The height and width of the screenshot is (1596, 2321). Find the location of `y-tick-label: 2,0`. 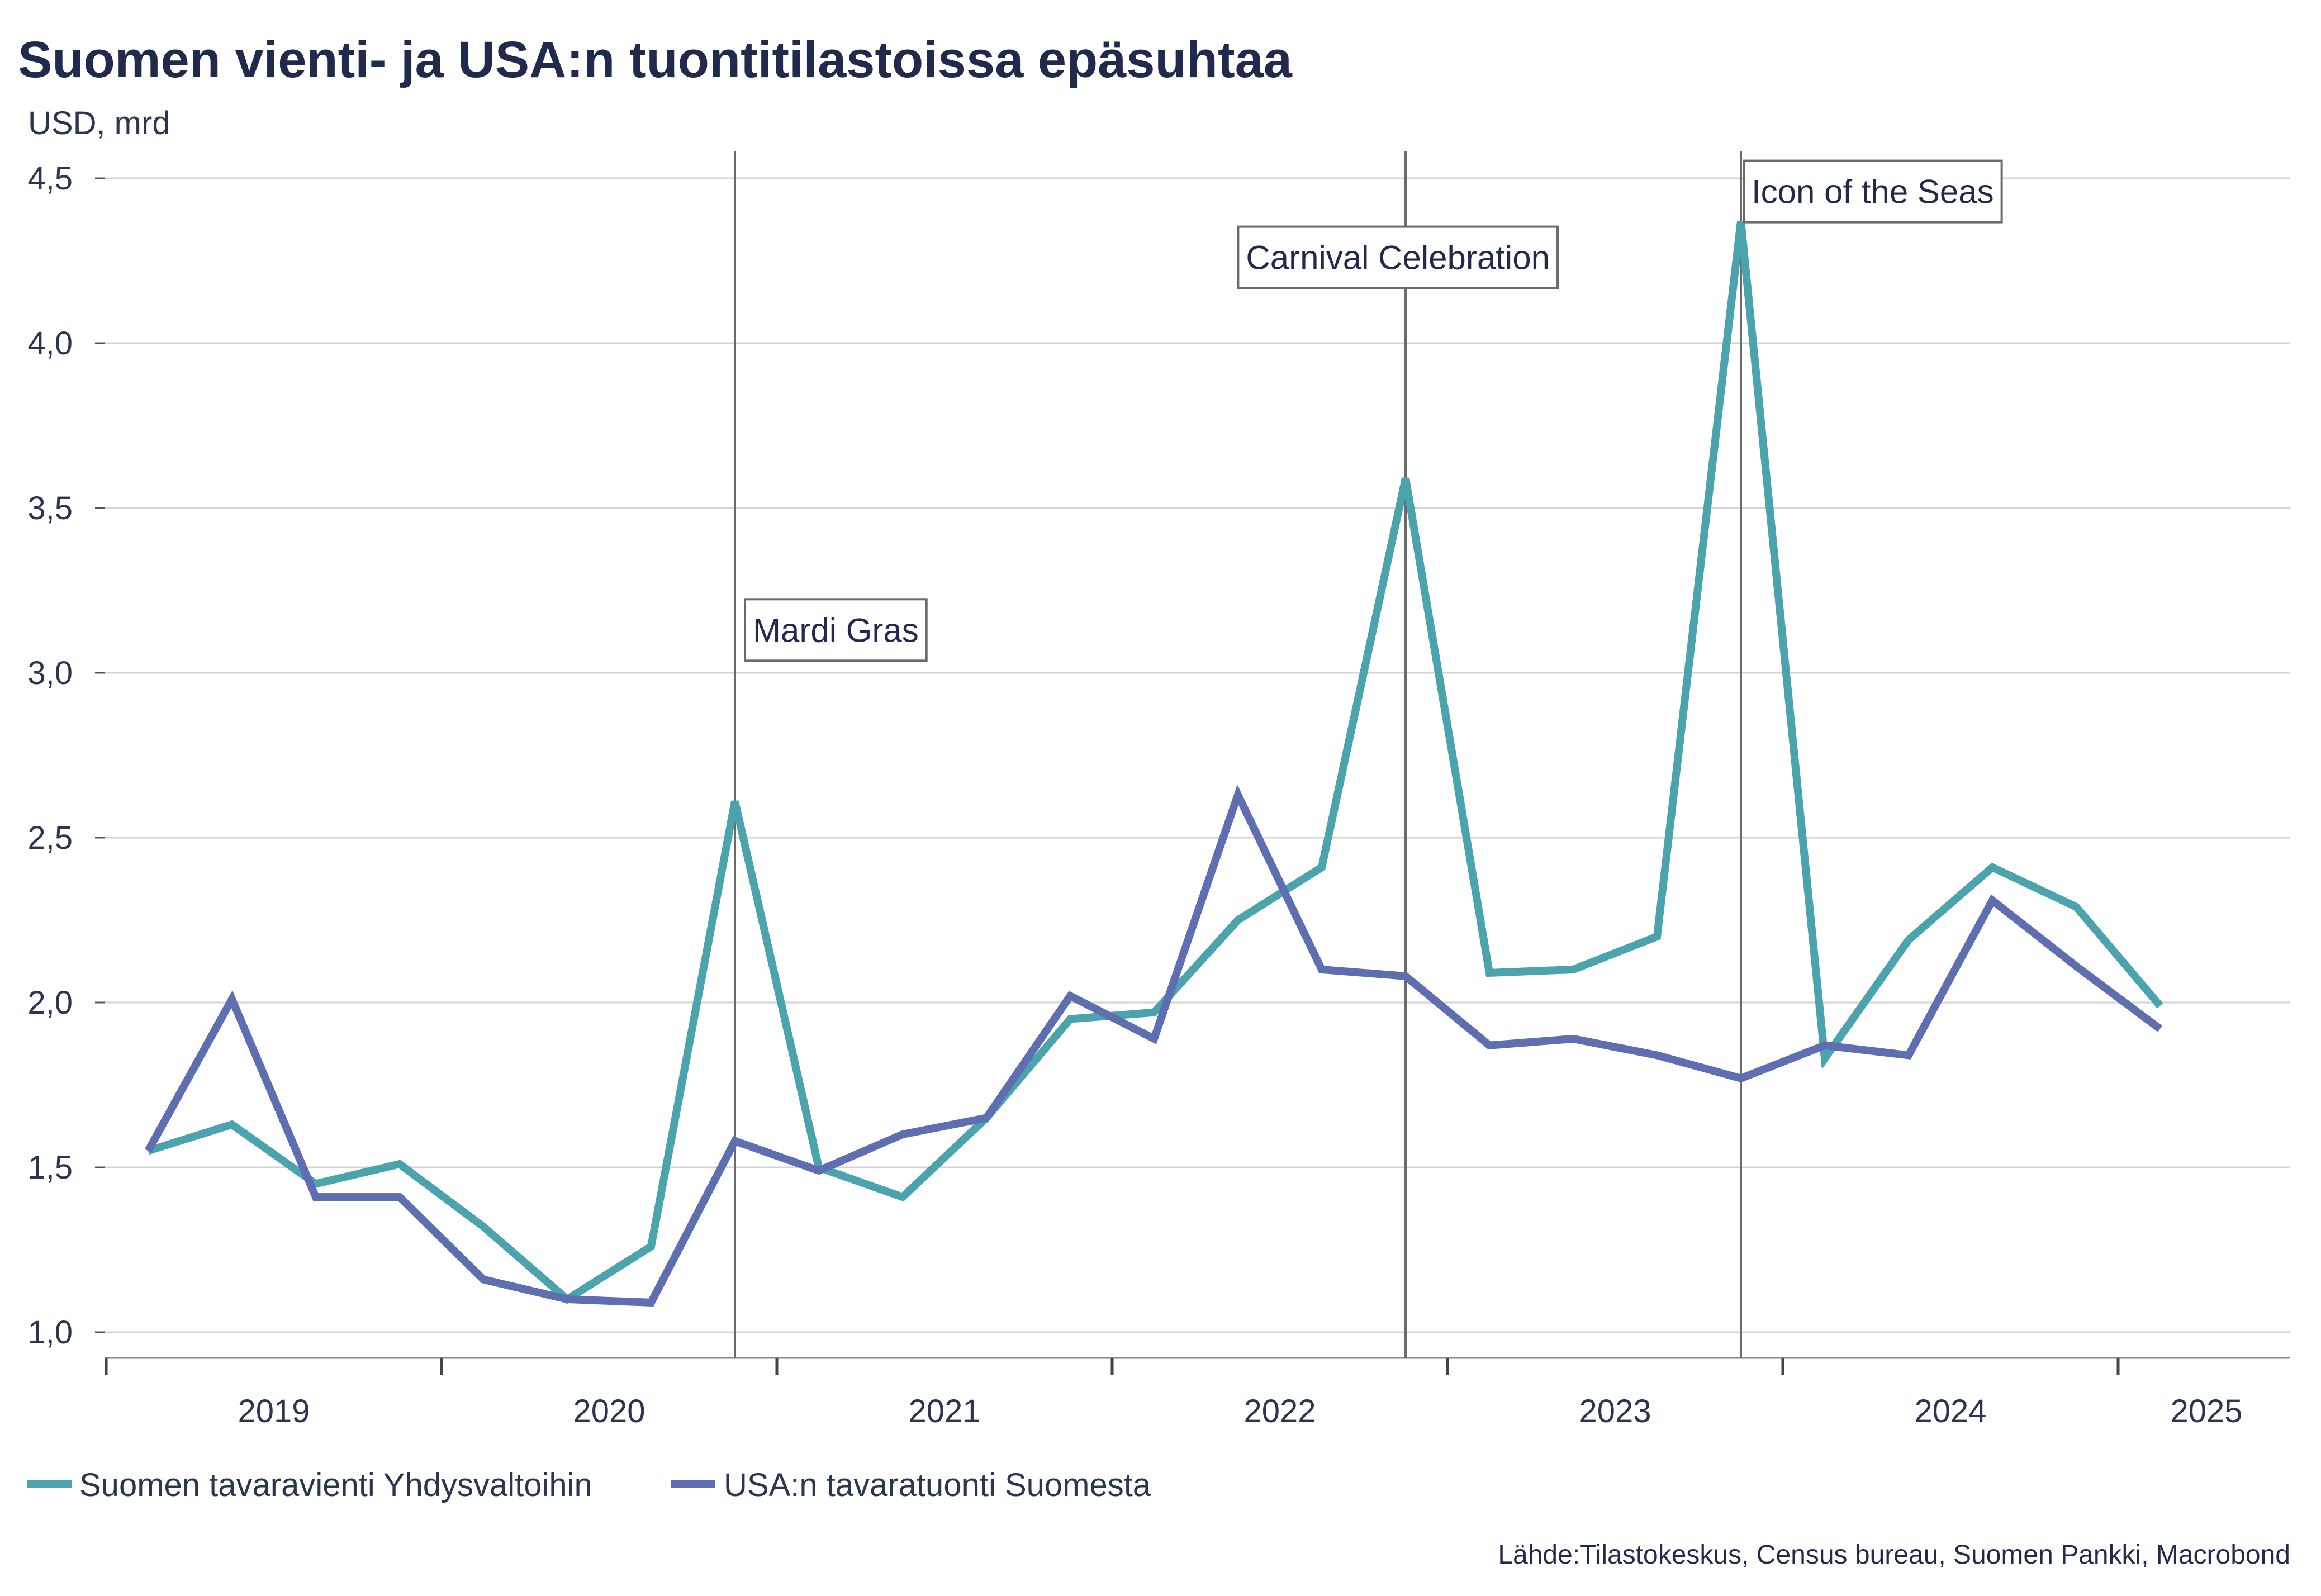

y-tick-label: 2,0 is located at coordinates (50, 1003).